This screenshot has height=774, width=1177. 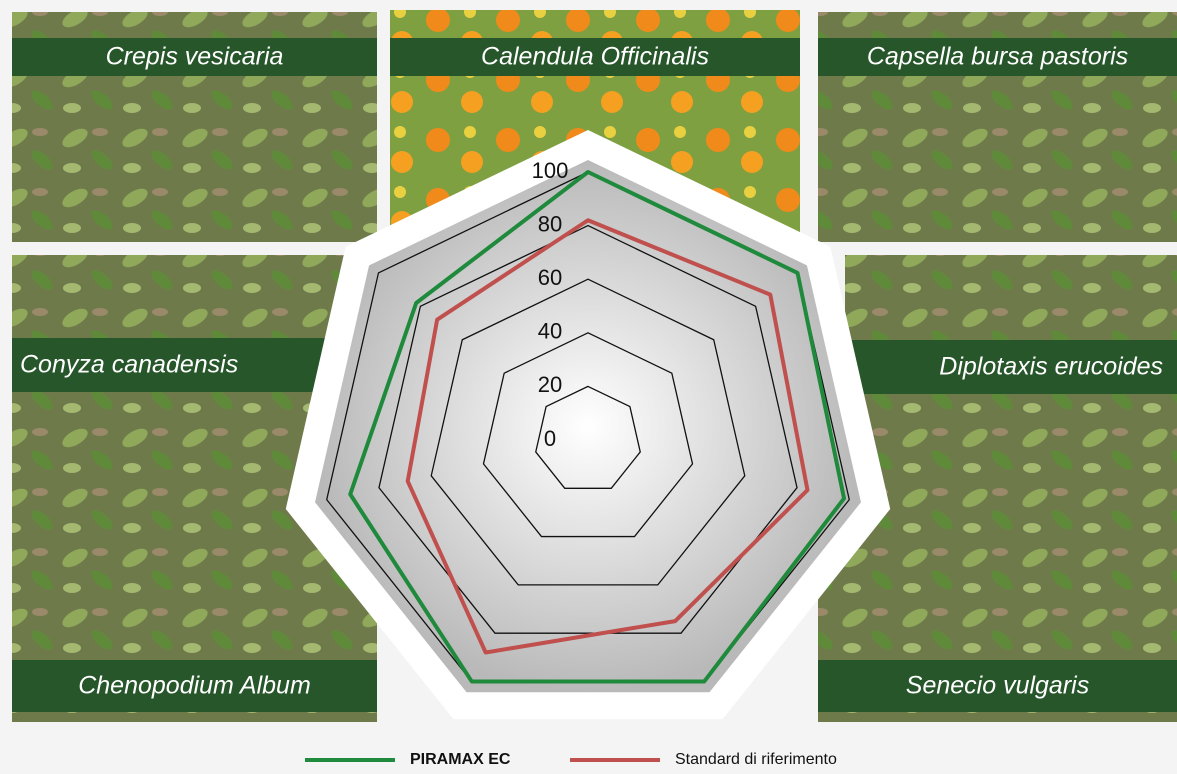 What do you see at coordinates (550, 277) in the screenshot?
I see `tick-label: 60` at bounding box center [550, 277].